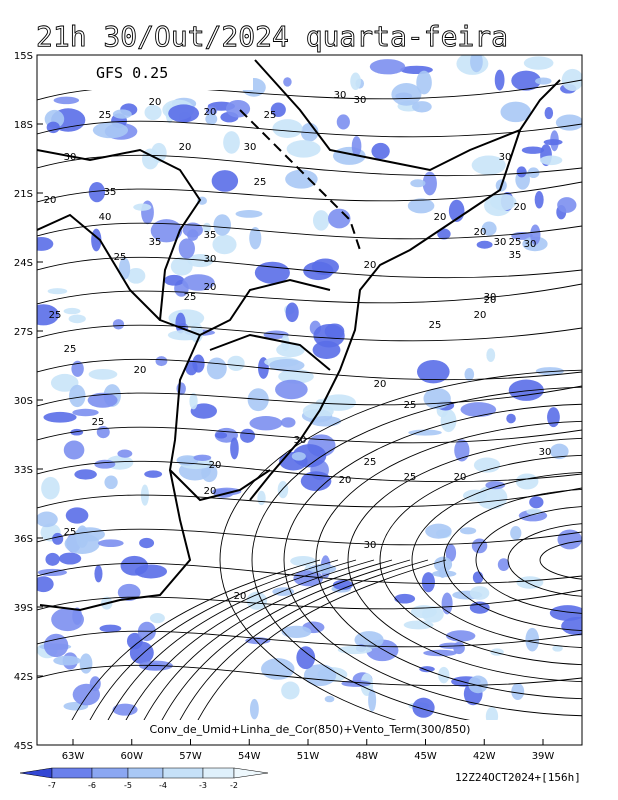 This screenshot has height=800, width=618. What do you see at coordinates (132, 73) in the screenshot?
I see `model-label: GFS 0.25` at bounding box center [132, 73].